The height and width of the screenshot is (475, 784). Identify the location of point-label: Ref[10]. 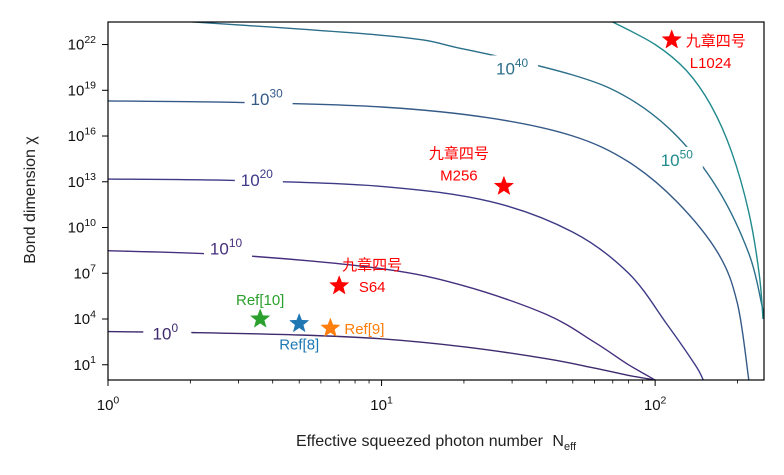
(260, 300).